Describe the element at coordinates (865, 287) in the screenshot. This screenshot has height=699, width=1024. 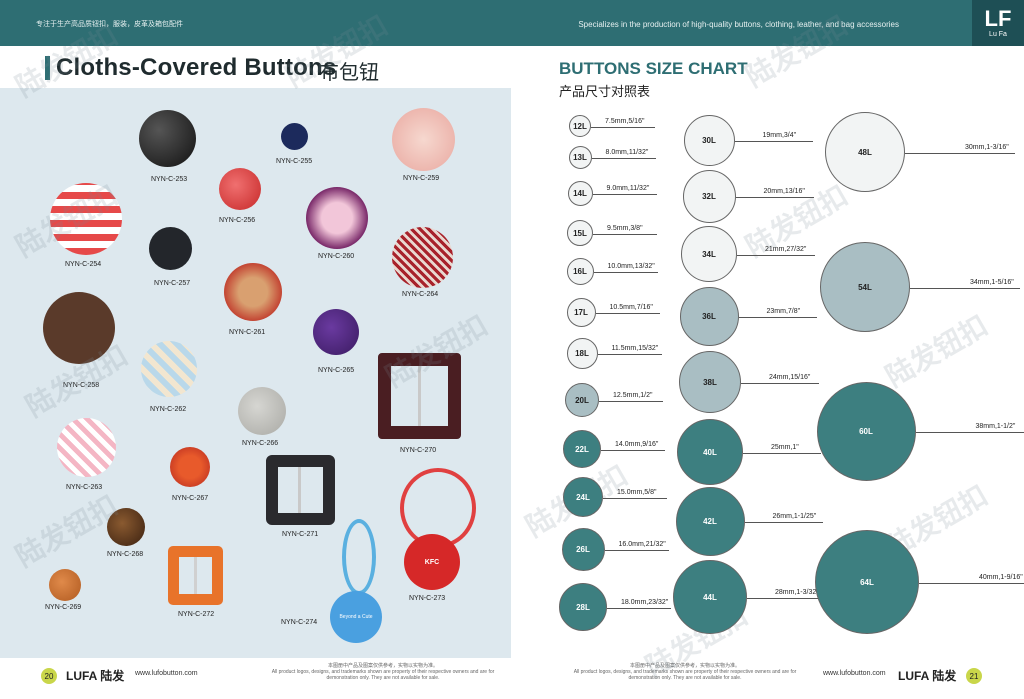
I see `size-circle-54L: 54L` at that location.